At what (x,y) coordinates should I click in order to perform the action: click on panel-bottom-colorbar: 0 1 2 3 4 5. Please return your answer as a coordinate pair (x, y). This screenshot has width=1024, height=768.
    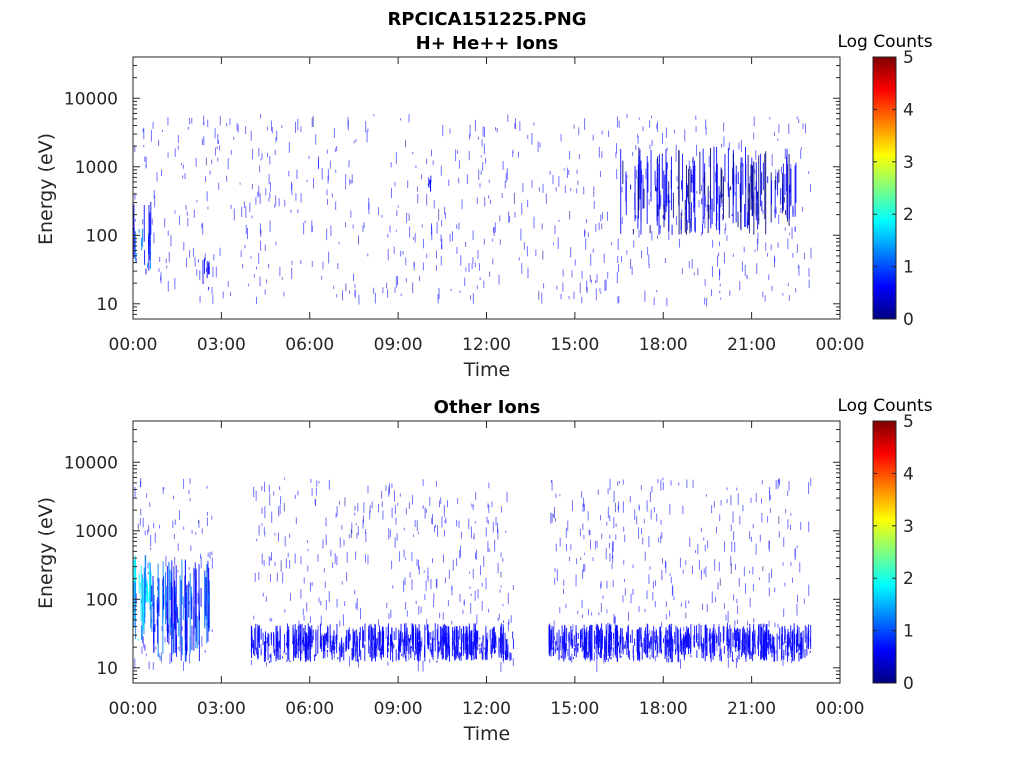
    Looking at the image, I should click on (893, 553).